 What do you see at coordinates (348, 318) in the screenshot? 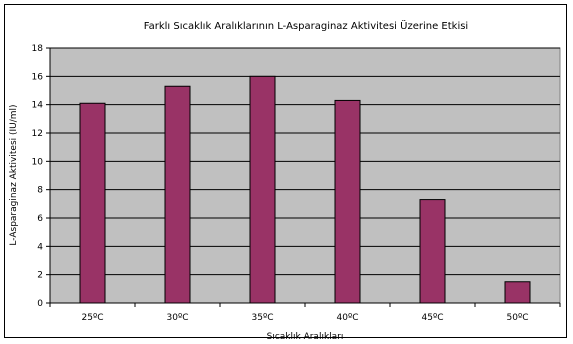
I see `x-tick-label: 40ºC` at bounding box center [348, 318].